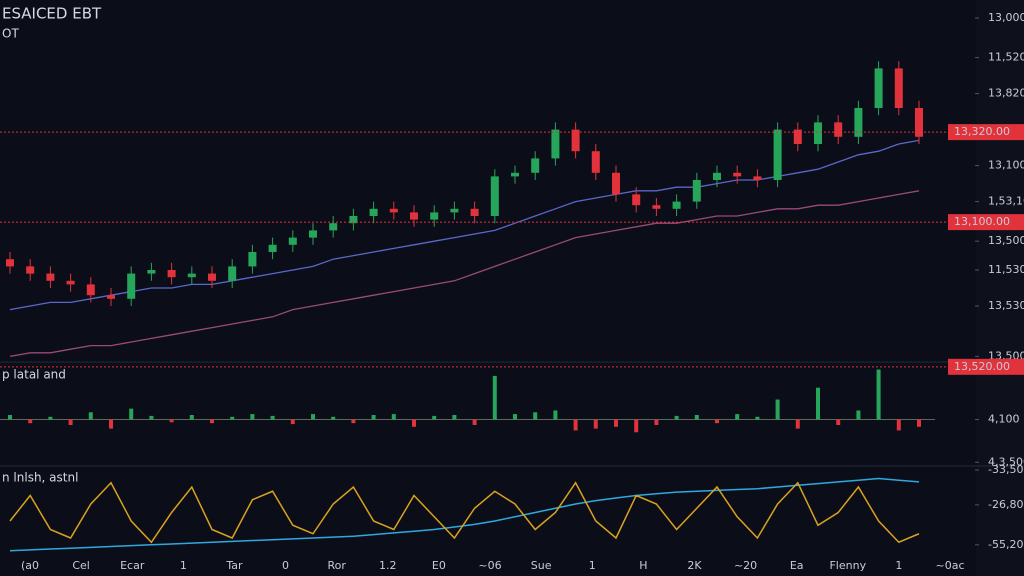 This screenshot has width=1024, height=576. I want to click on chart-subtitle: OT, so click(10, 34).